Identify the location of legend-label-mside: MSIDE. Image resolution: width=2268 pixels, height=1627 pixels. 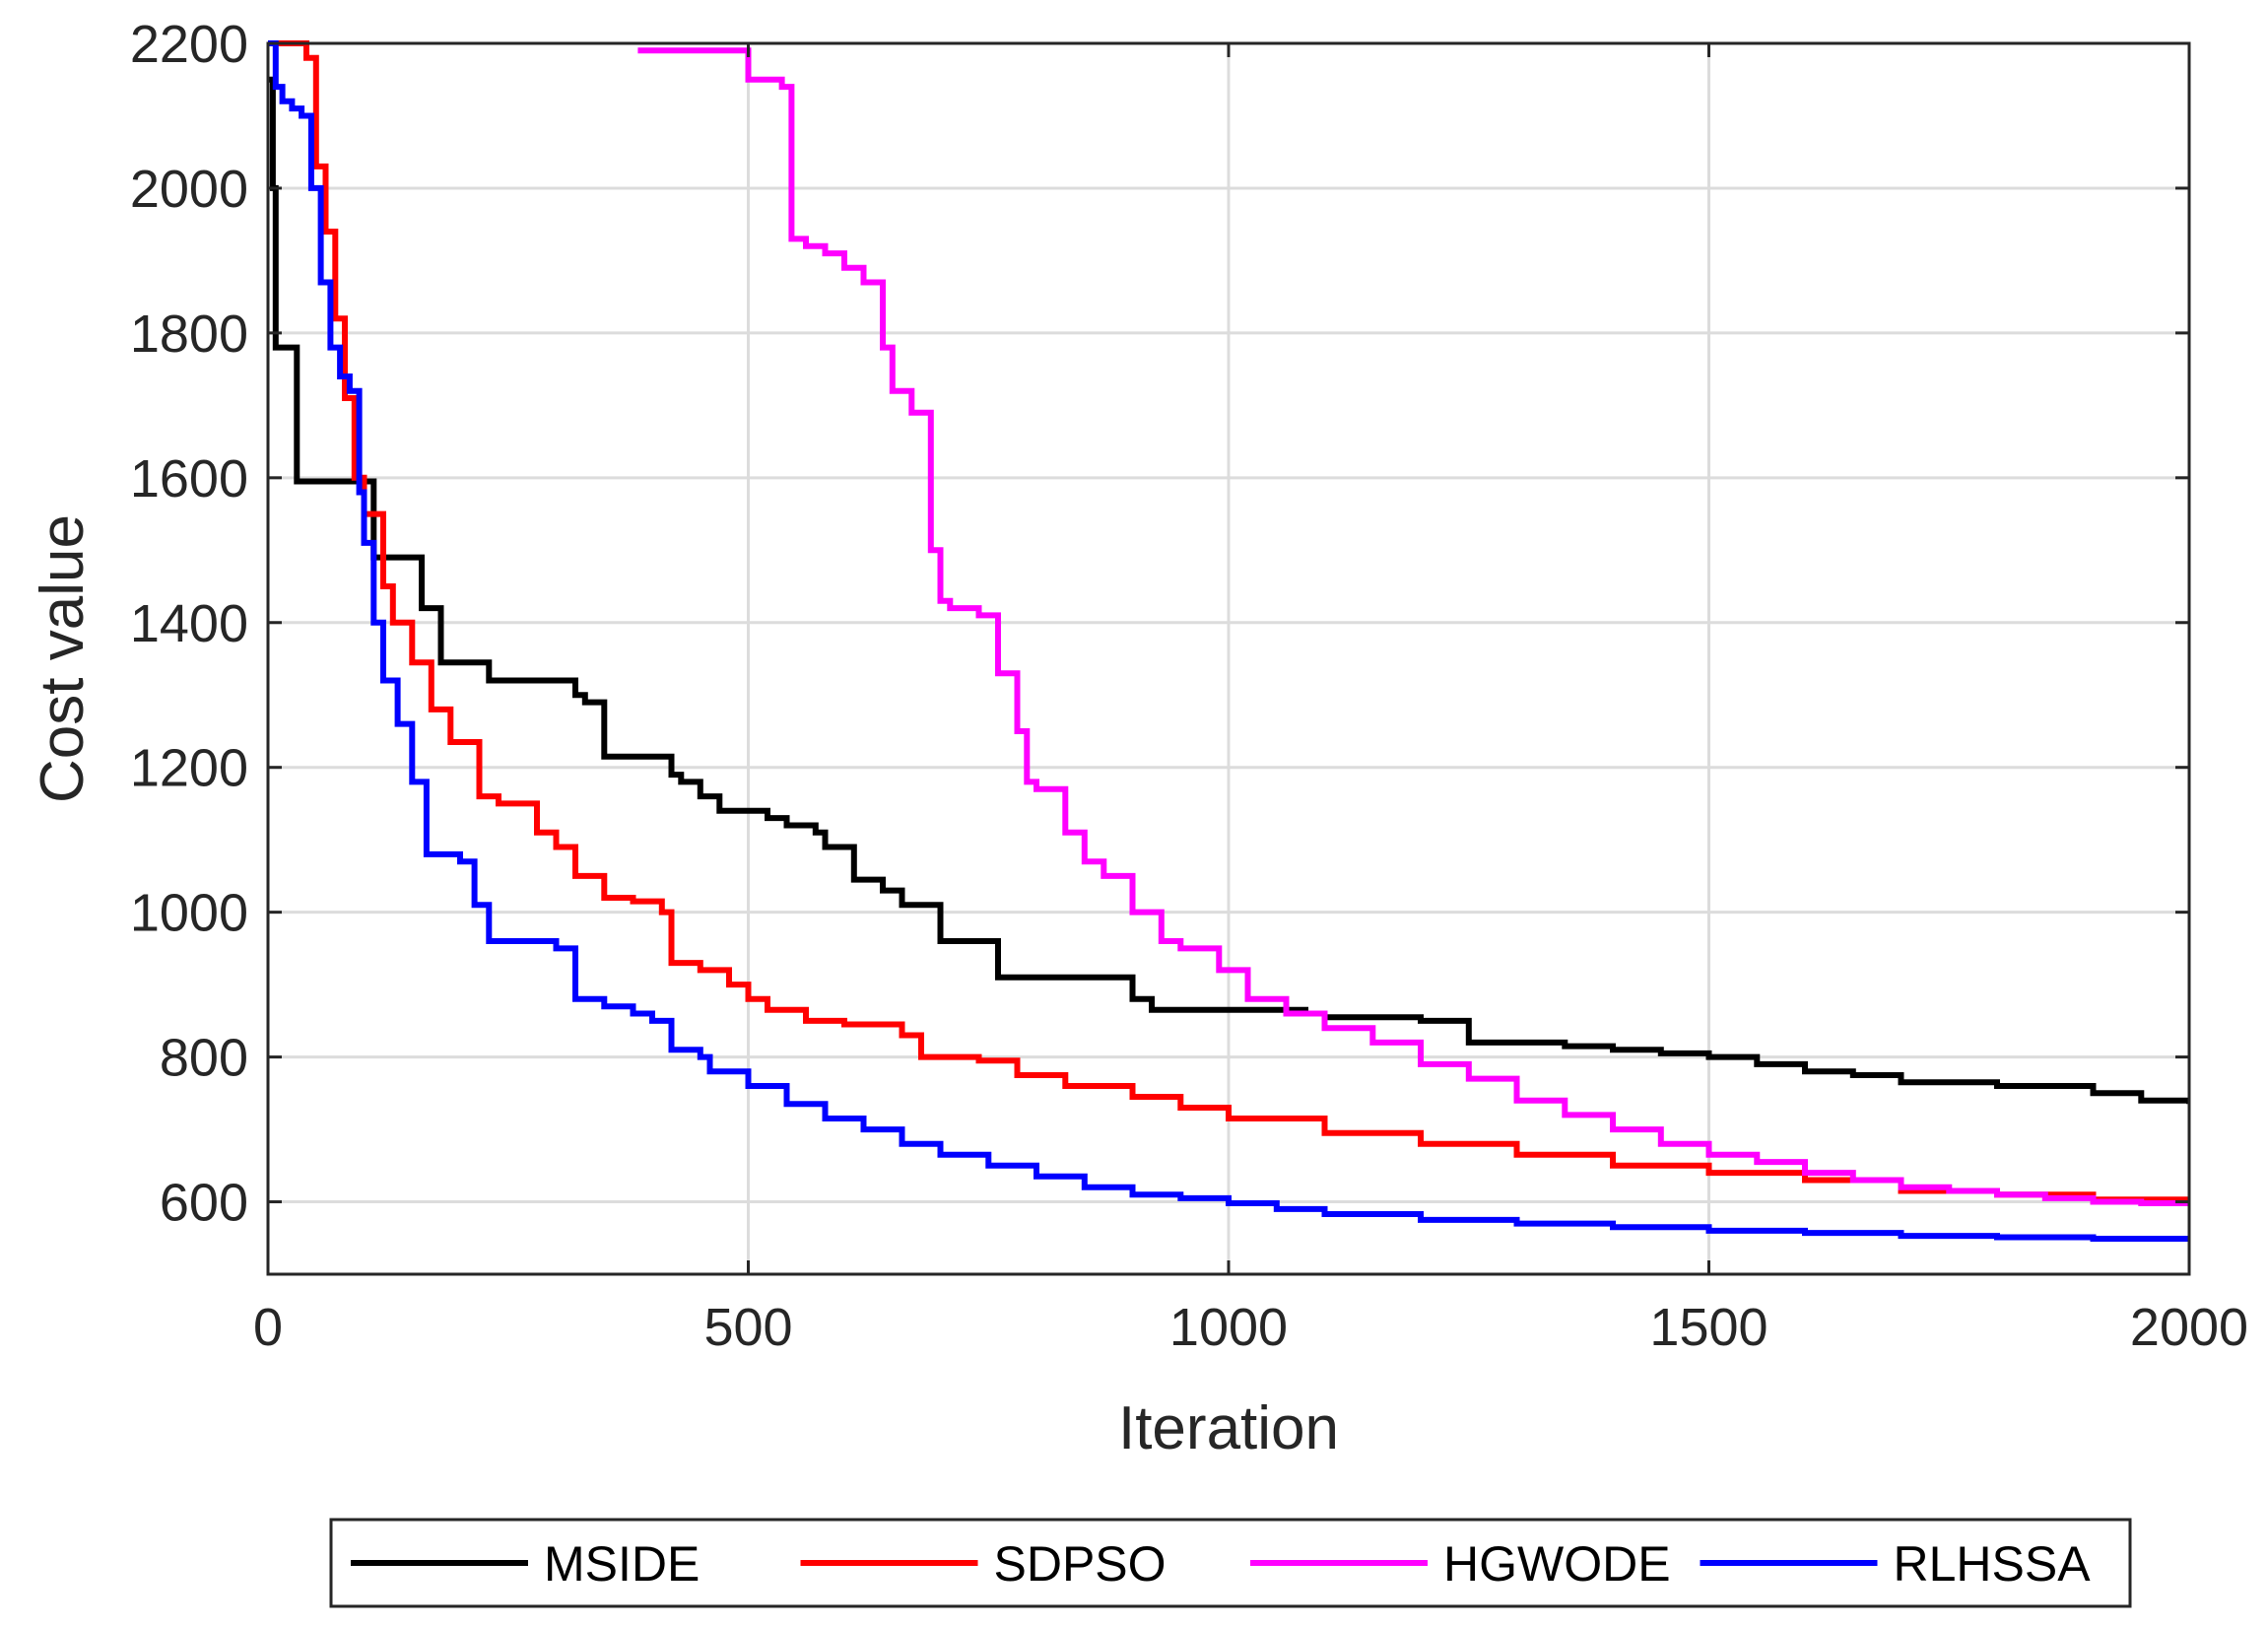
(622, 1564).